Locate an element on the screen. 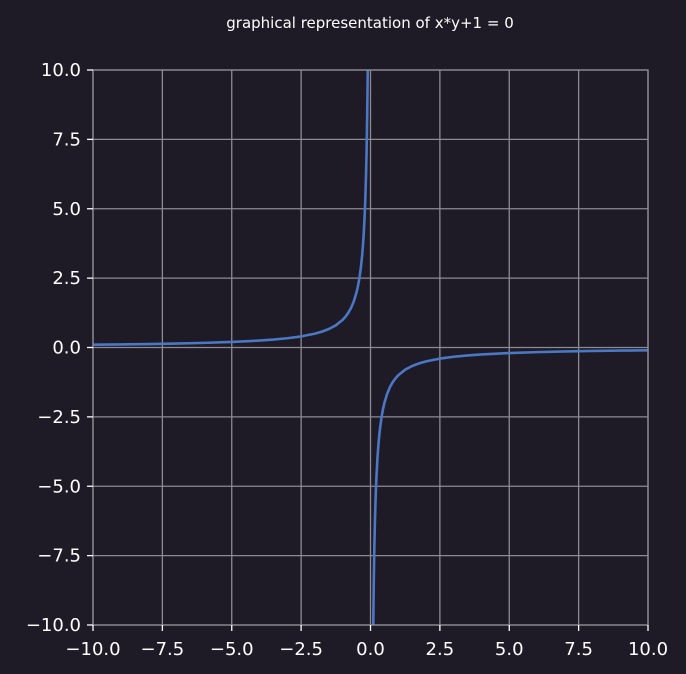 The width and height of the screenshot is (686, 674). x-tick-label: −2.5 is located at coordinates (301, 649).